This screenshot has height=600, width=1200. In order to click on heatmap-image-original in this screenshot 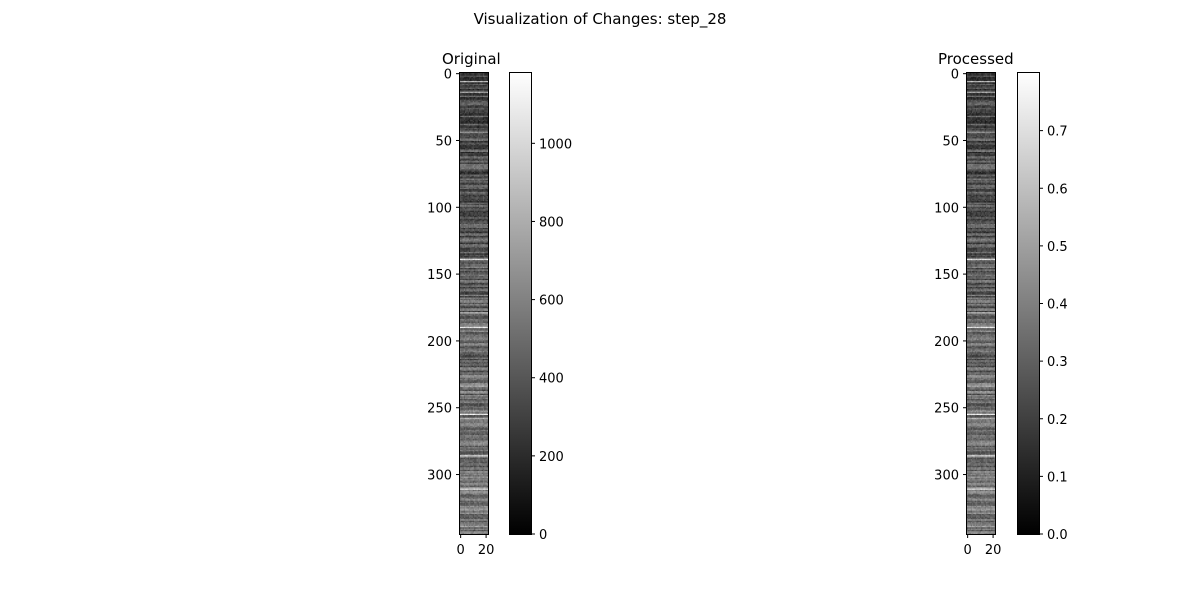, I will do `click(474, 303)`.